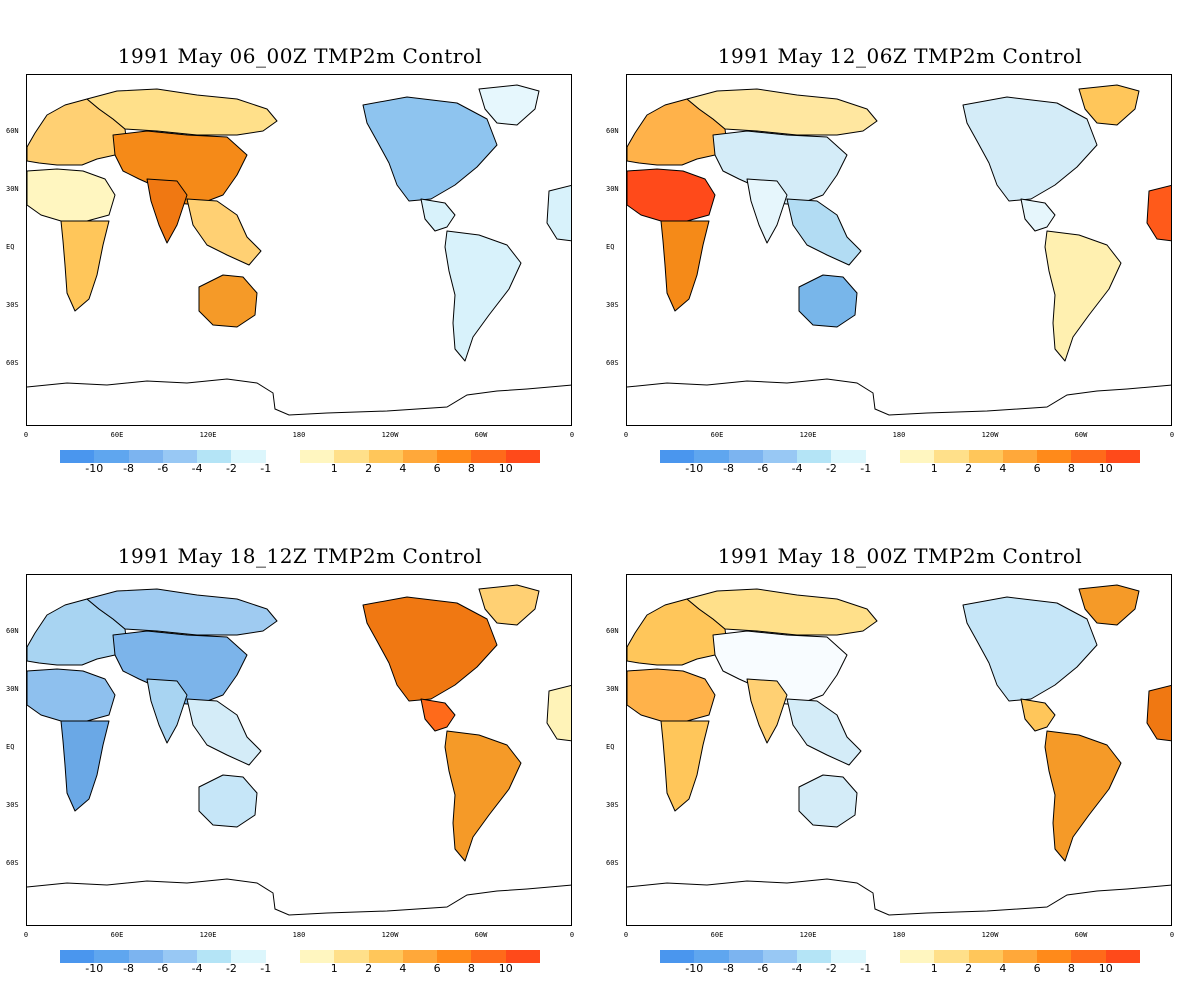 The width and height of the screenshot is (1200, 1000). What do you see at coordinates (224, 232) in the screenshot?
I see `region-se-asia` at bounding box center [224, 232].